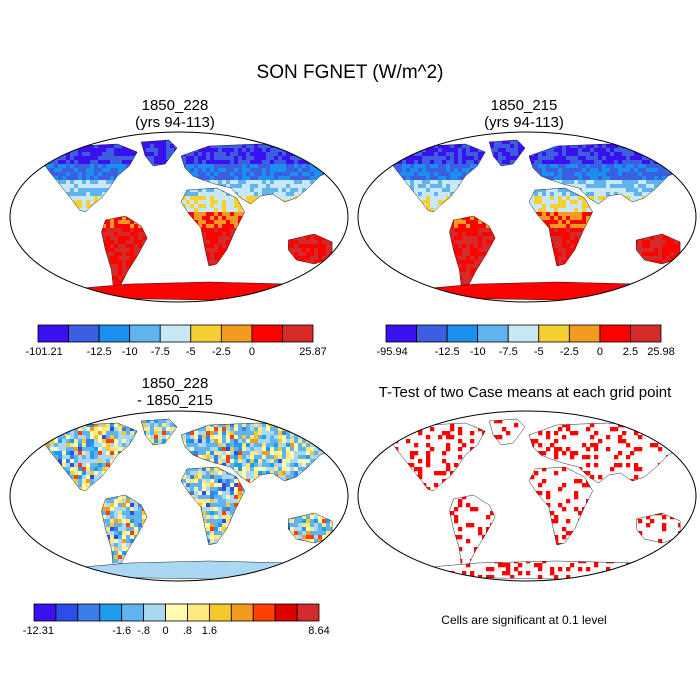  I want to click on panel-2-colorbar-label-0: -95.94, so click(392, 352).